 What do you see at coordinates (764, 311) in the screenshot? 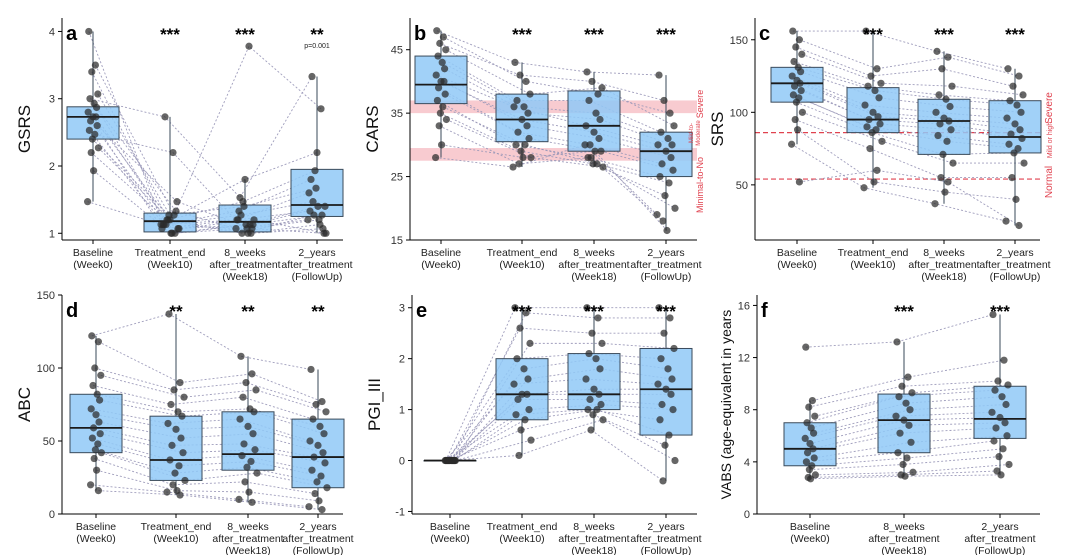
I see `panel-letter: f` at bounding box center [764, 311].